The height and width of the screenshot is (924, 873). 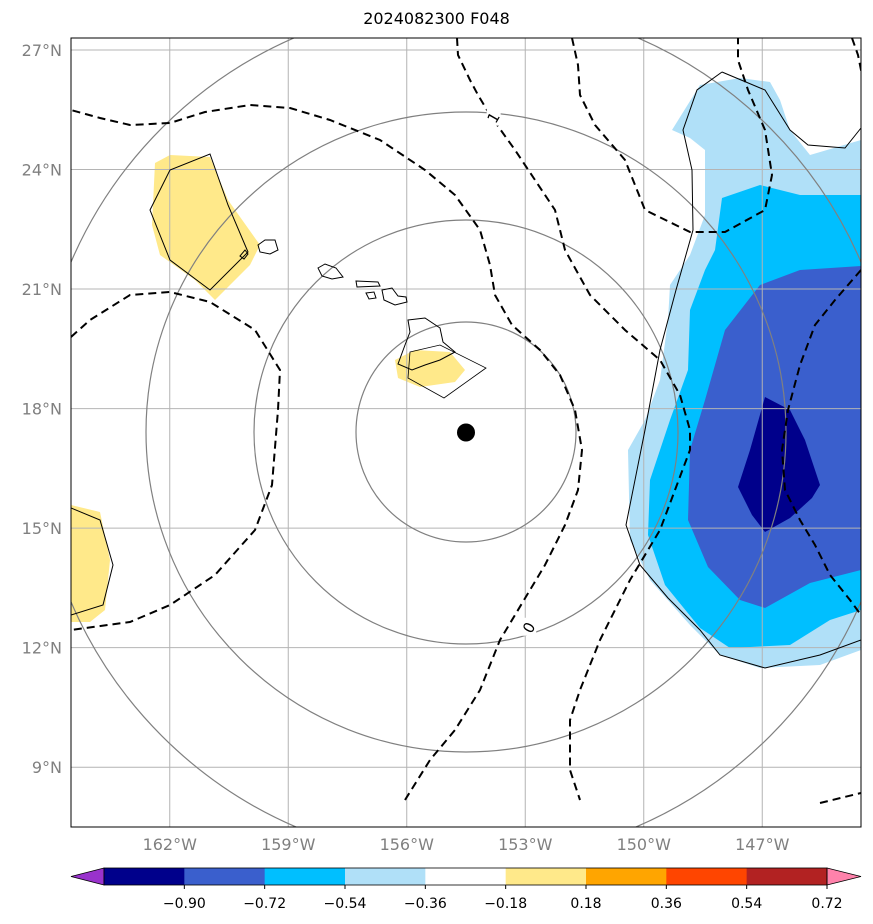 I want to click on fill-positive-kauai-region, so click(x=206, y=227).